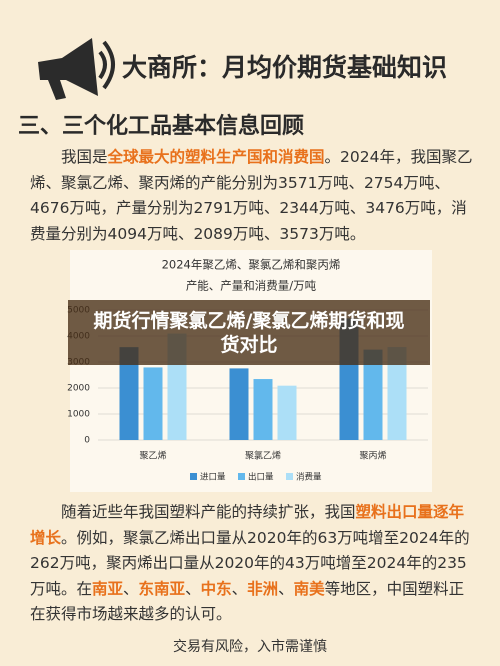  What do you see at coordinates (108, 588) in the screenshot?
I see `highlight-text: 南亚` at bounding box center [108, 588].